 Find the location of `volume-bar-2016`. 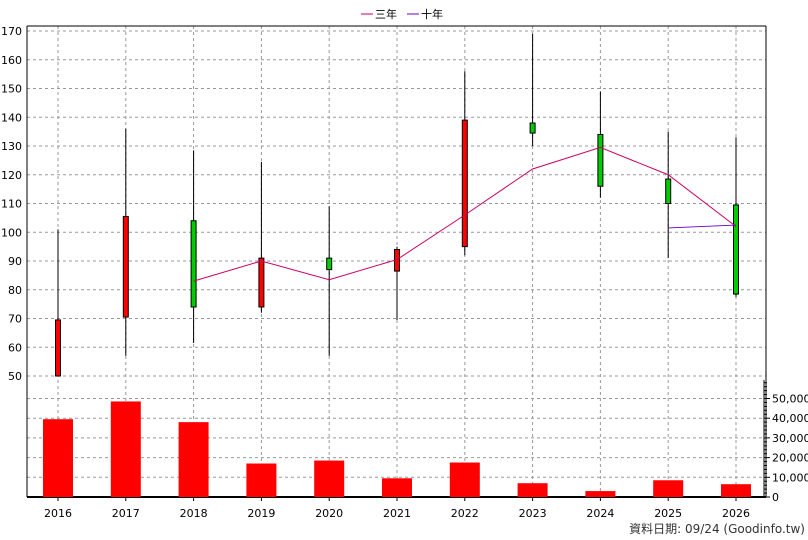

volume-bar-2016 is located at coordinates (58, 458).